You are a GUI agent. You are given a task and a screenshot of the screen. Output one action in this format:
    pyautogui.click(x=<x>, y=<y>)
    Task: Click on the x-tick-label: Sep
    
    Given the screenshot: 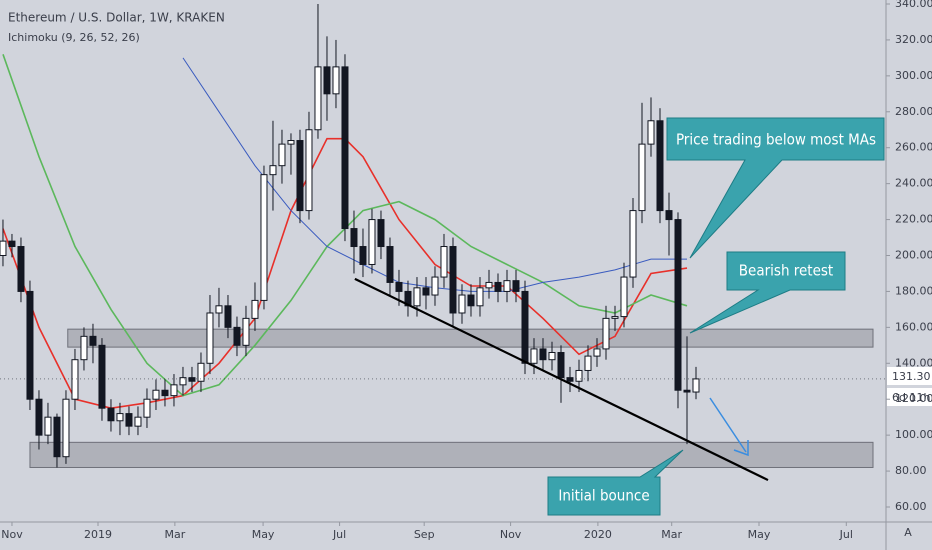 What is the action you would take?
    pyautogui.click(x=424, y=534)
    